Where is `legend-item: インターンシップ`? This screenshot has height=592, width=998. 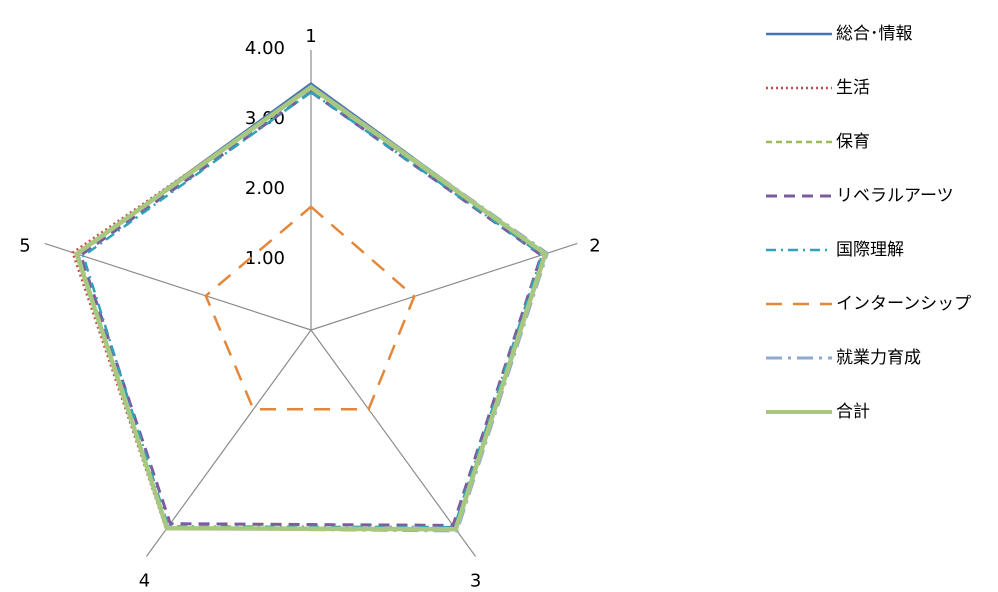
legend-item: インターンシップ is located at coordinates (880, 304).